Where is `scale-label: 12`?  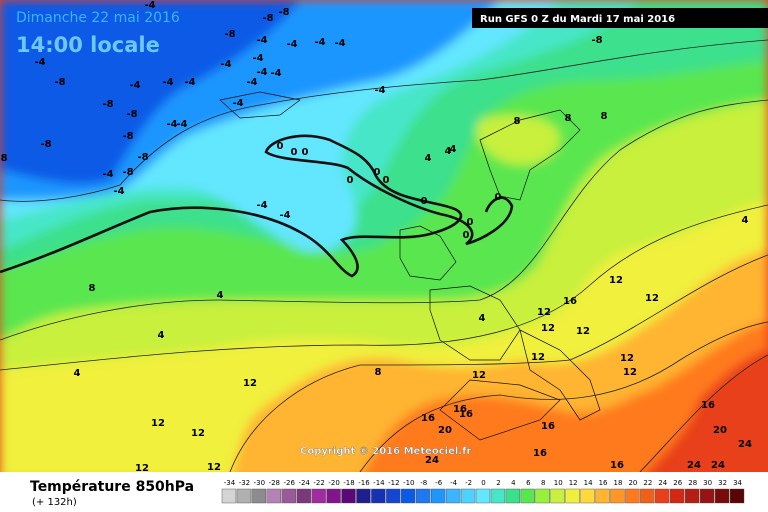
scale-label: 12 is located at coordinates (573, 483).